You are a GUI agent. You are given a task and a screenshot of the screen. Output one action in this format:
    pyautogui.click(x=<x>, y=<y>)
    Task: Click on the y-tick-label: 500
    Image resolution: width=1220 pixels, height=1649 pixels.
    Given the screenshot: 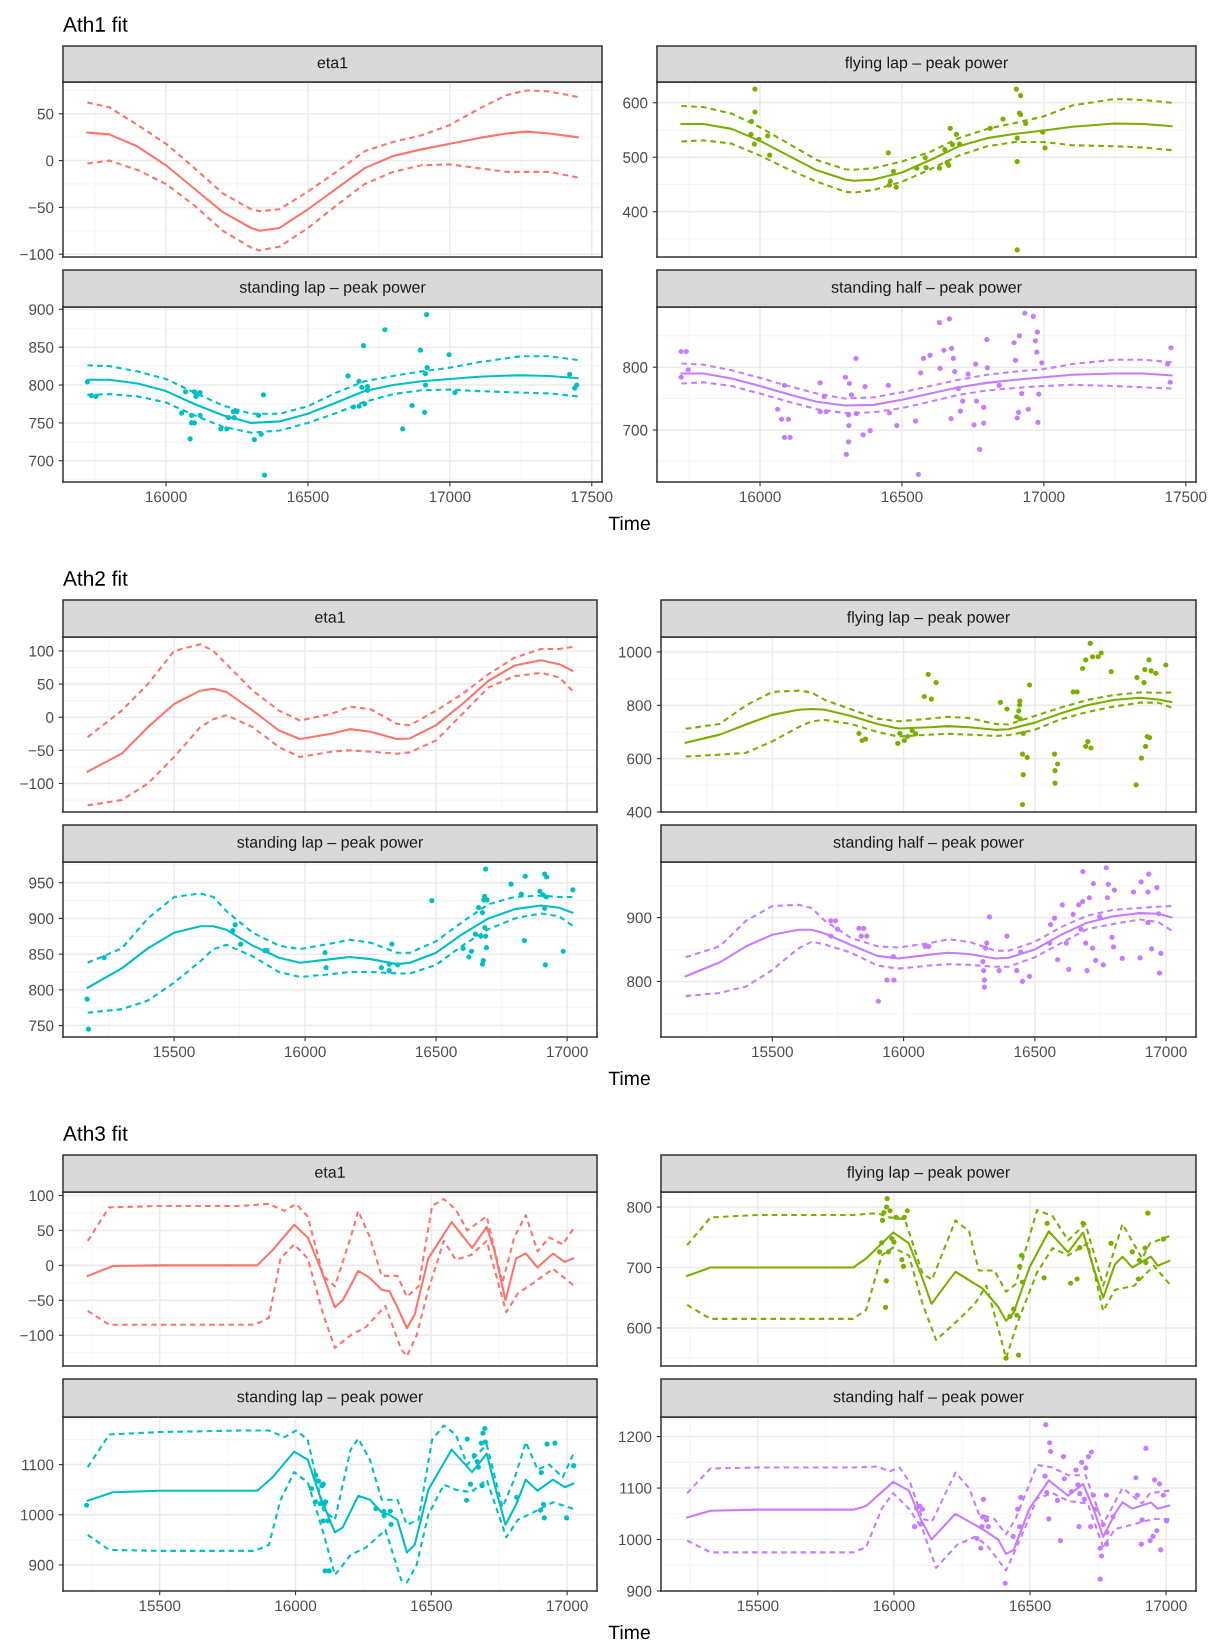 What is the action you would take?
    pyautogui.click(x=635, y=157)
    